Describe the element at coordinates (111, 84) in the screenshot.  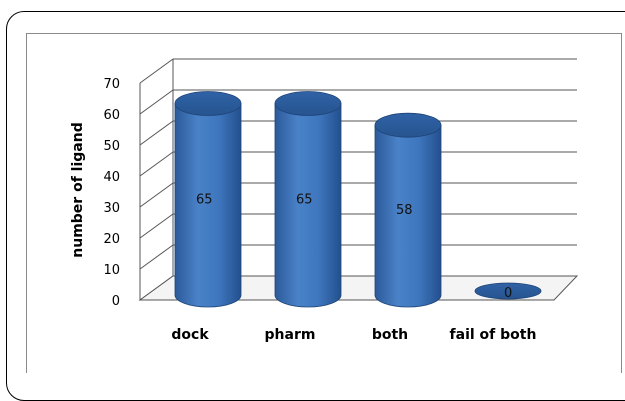
I see `y-tick-label: 70` at that location.